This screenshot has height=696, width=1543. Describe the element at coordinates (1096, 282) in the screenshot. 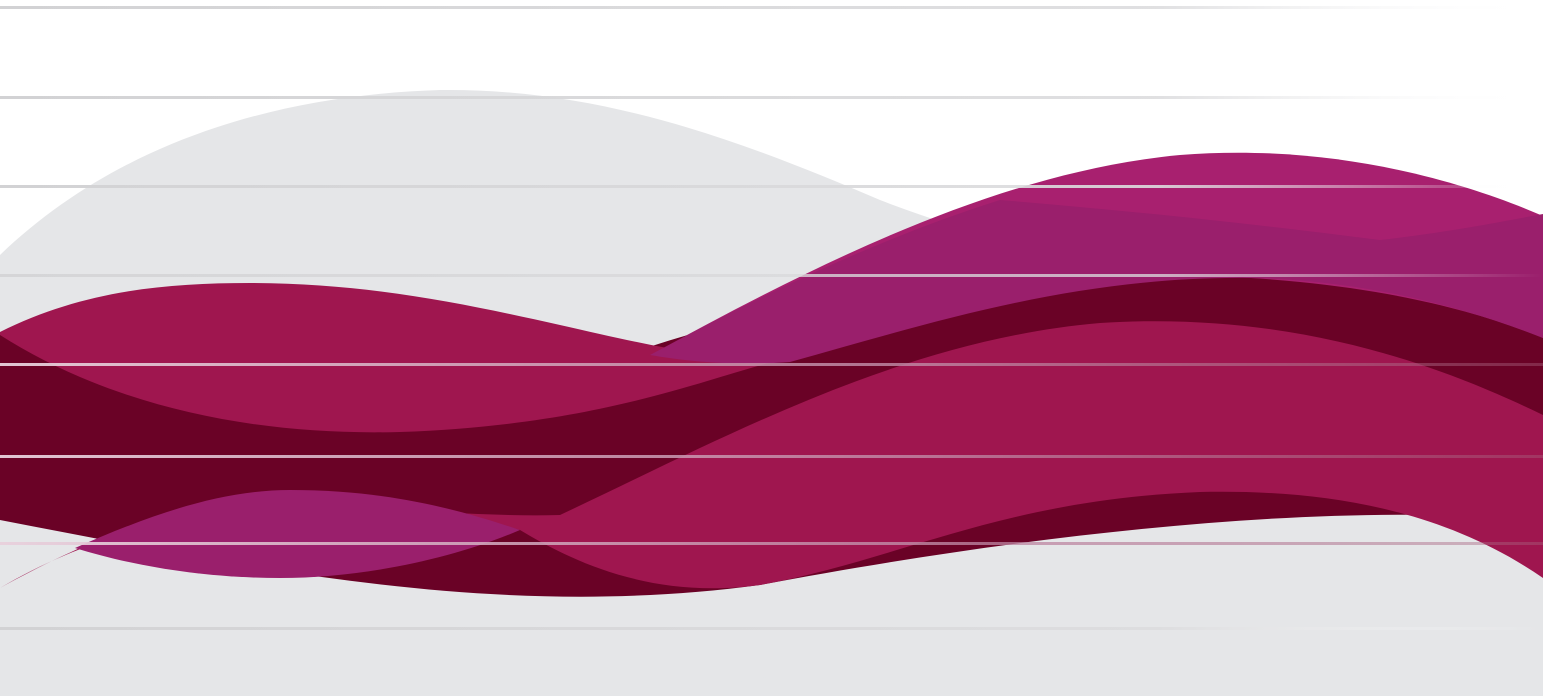

I see `purple-overlap-upper` at that location.